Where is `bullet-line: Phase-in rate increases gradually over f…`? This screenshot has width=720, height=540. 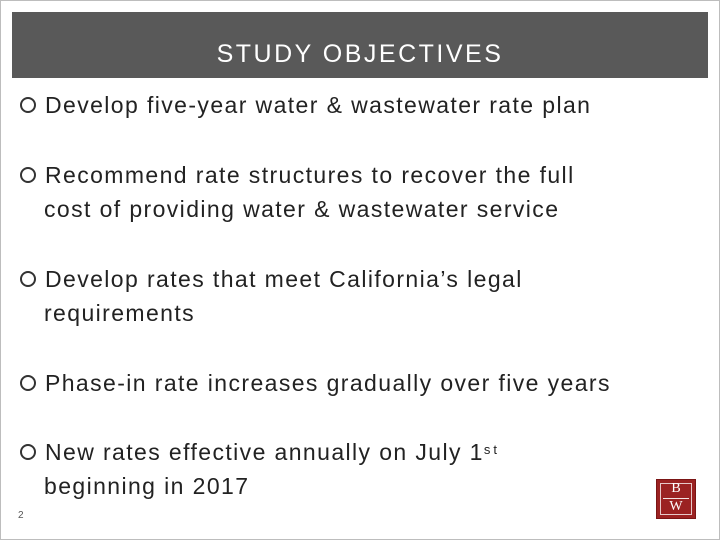
bullet-line: Phase-in rate increases gradually over f… is located at coordinates (328, 383).